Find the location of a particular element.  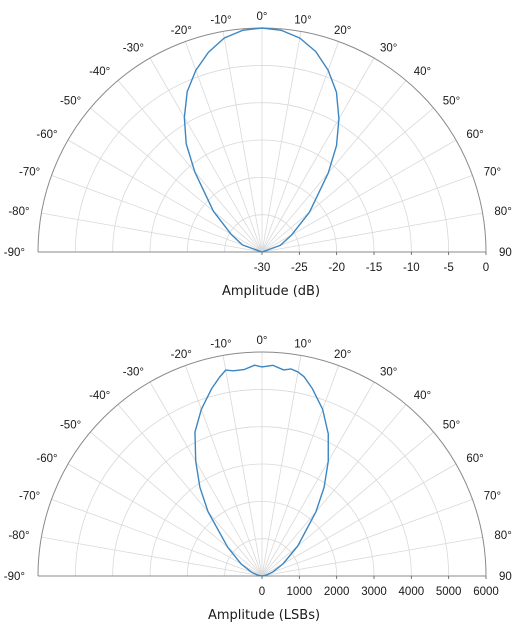

r-tick-label: -5 is located at coordinates (449, 268).